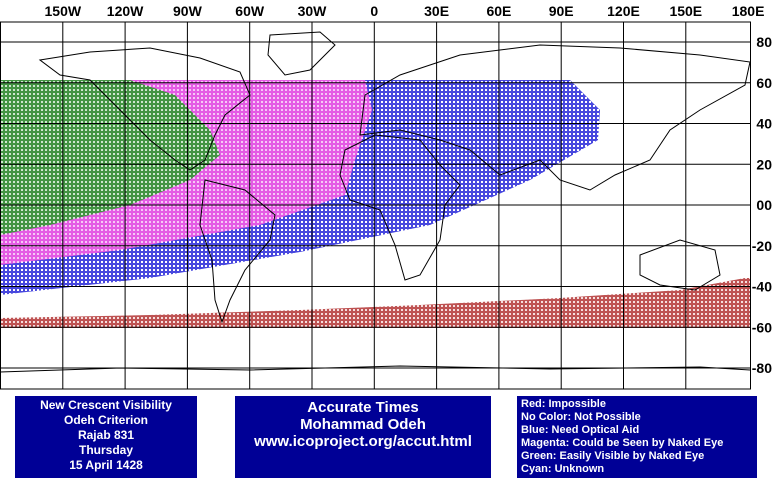 The width and height of the screenshot is (776, 481). I want to click on box-line: Cyan: Unknown, so click(563, 469).